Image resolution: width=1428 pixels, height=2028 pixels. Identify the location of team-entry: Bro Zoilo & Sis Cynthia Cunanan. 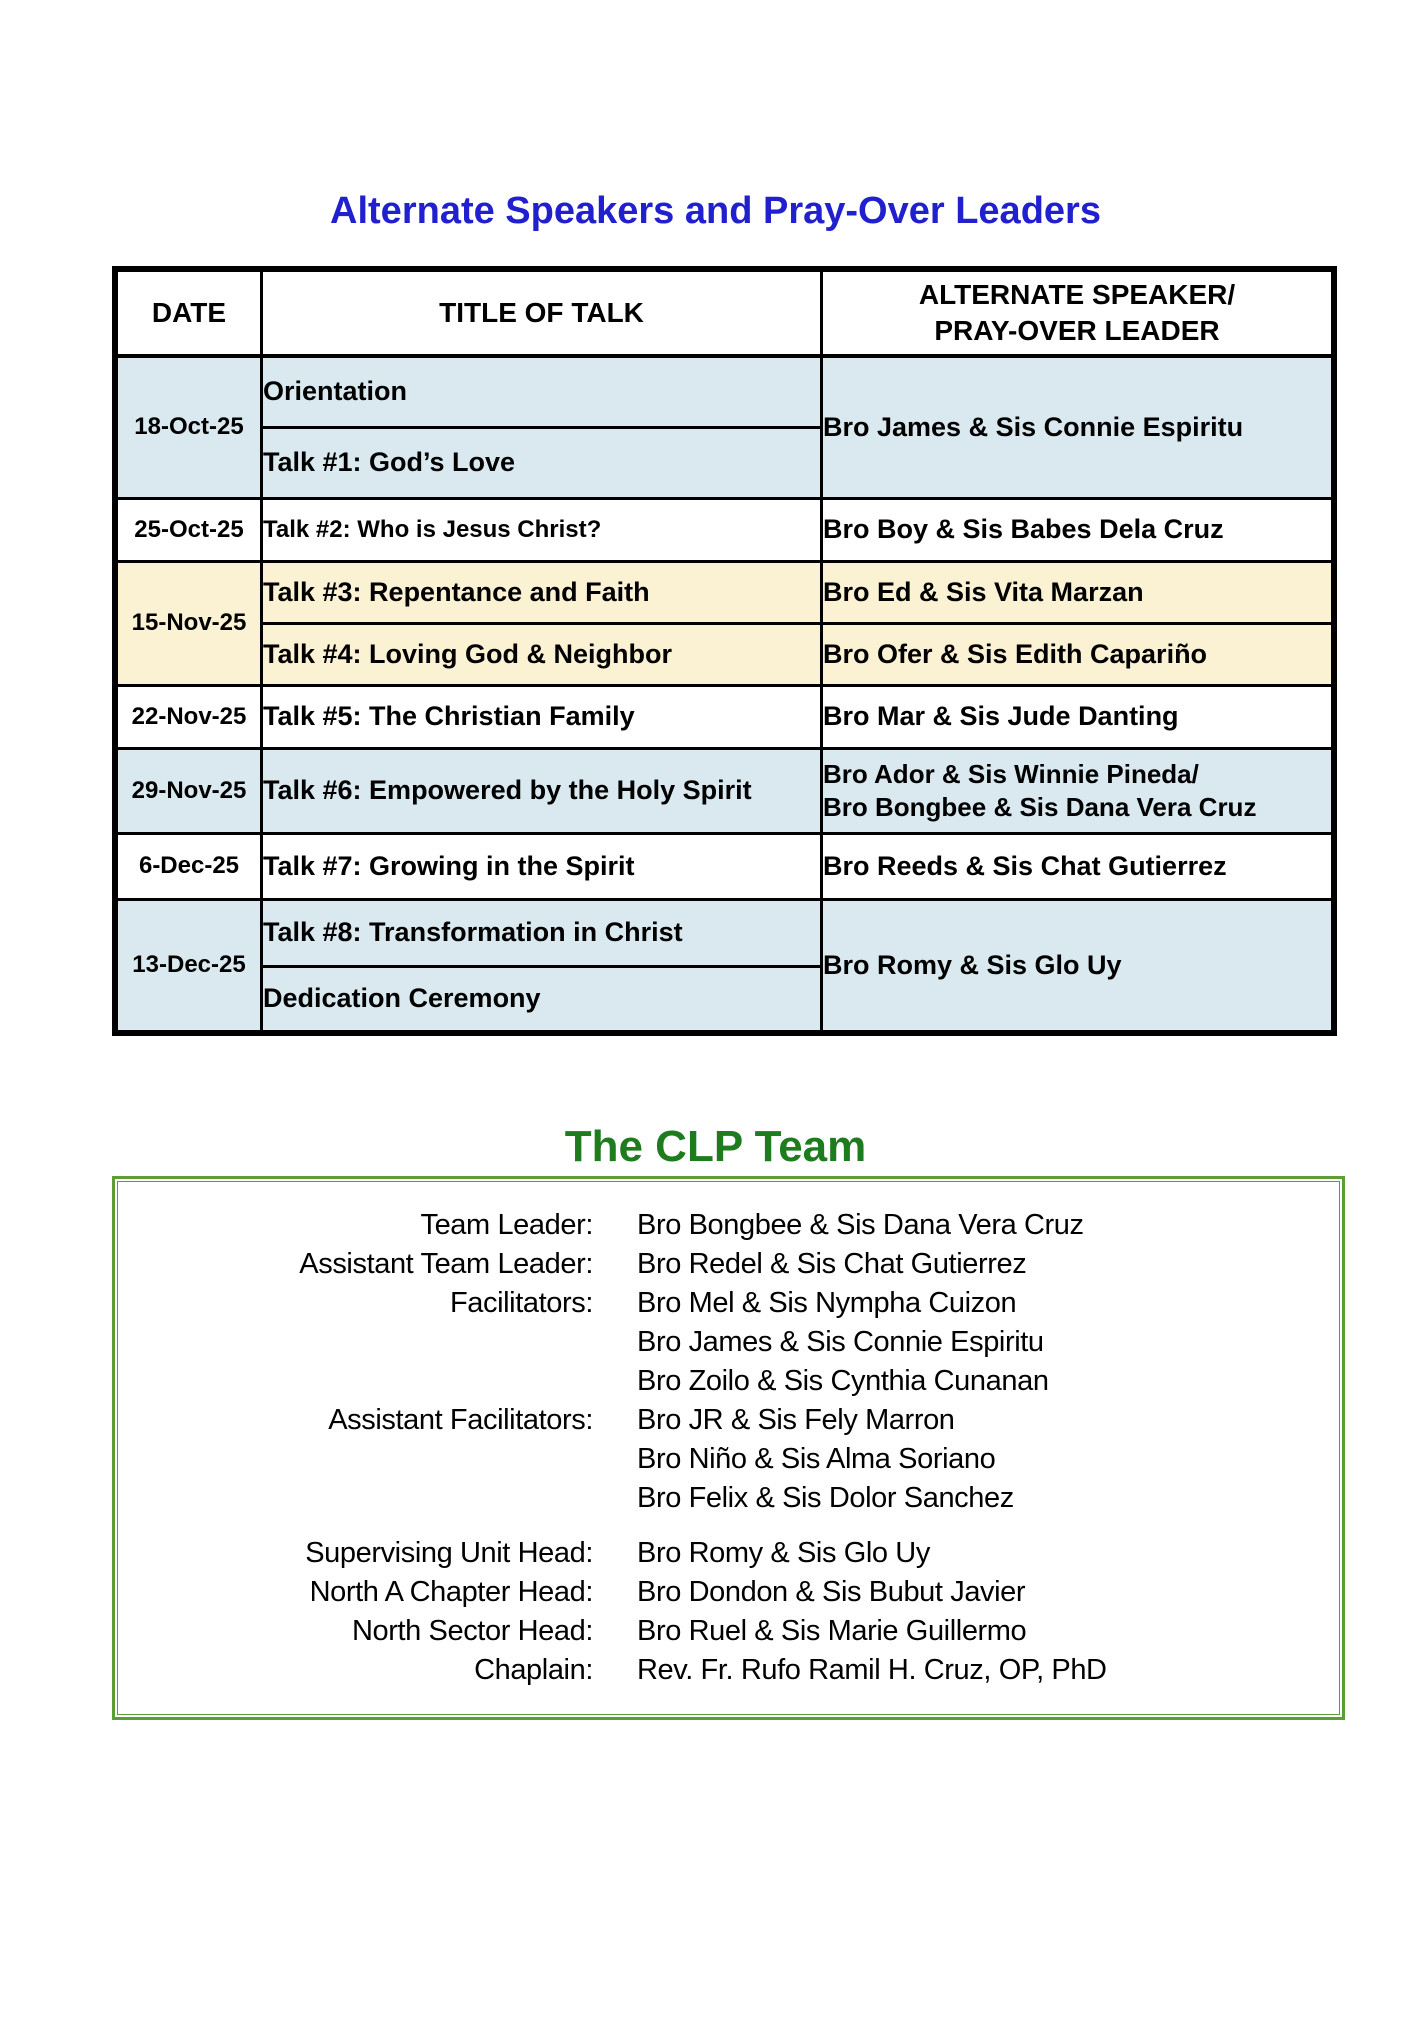
(728, 1381).